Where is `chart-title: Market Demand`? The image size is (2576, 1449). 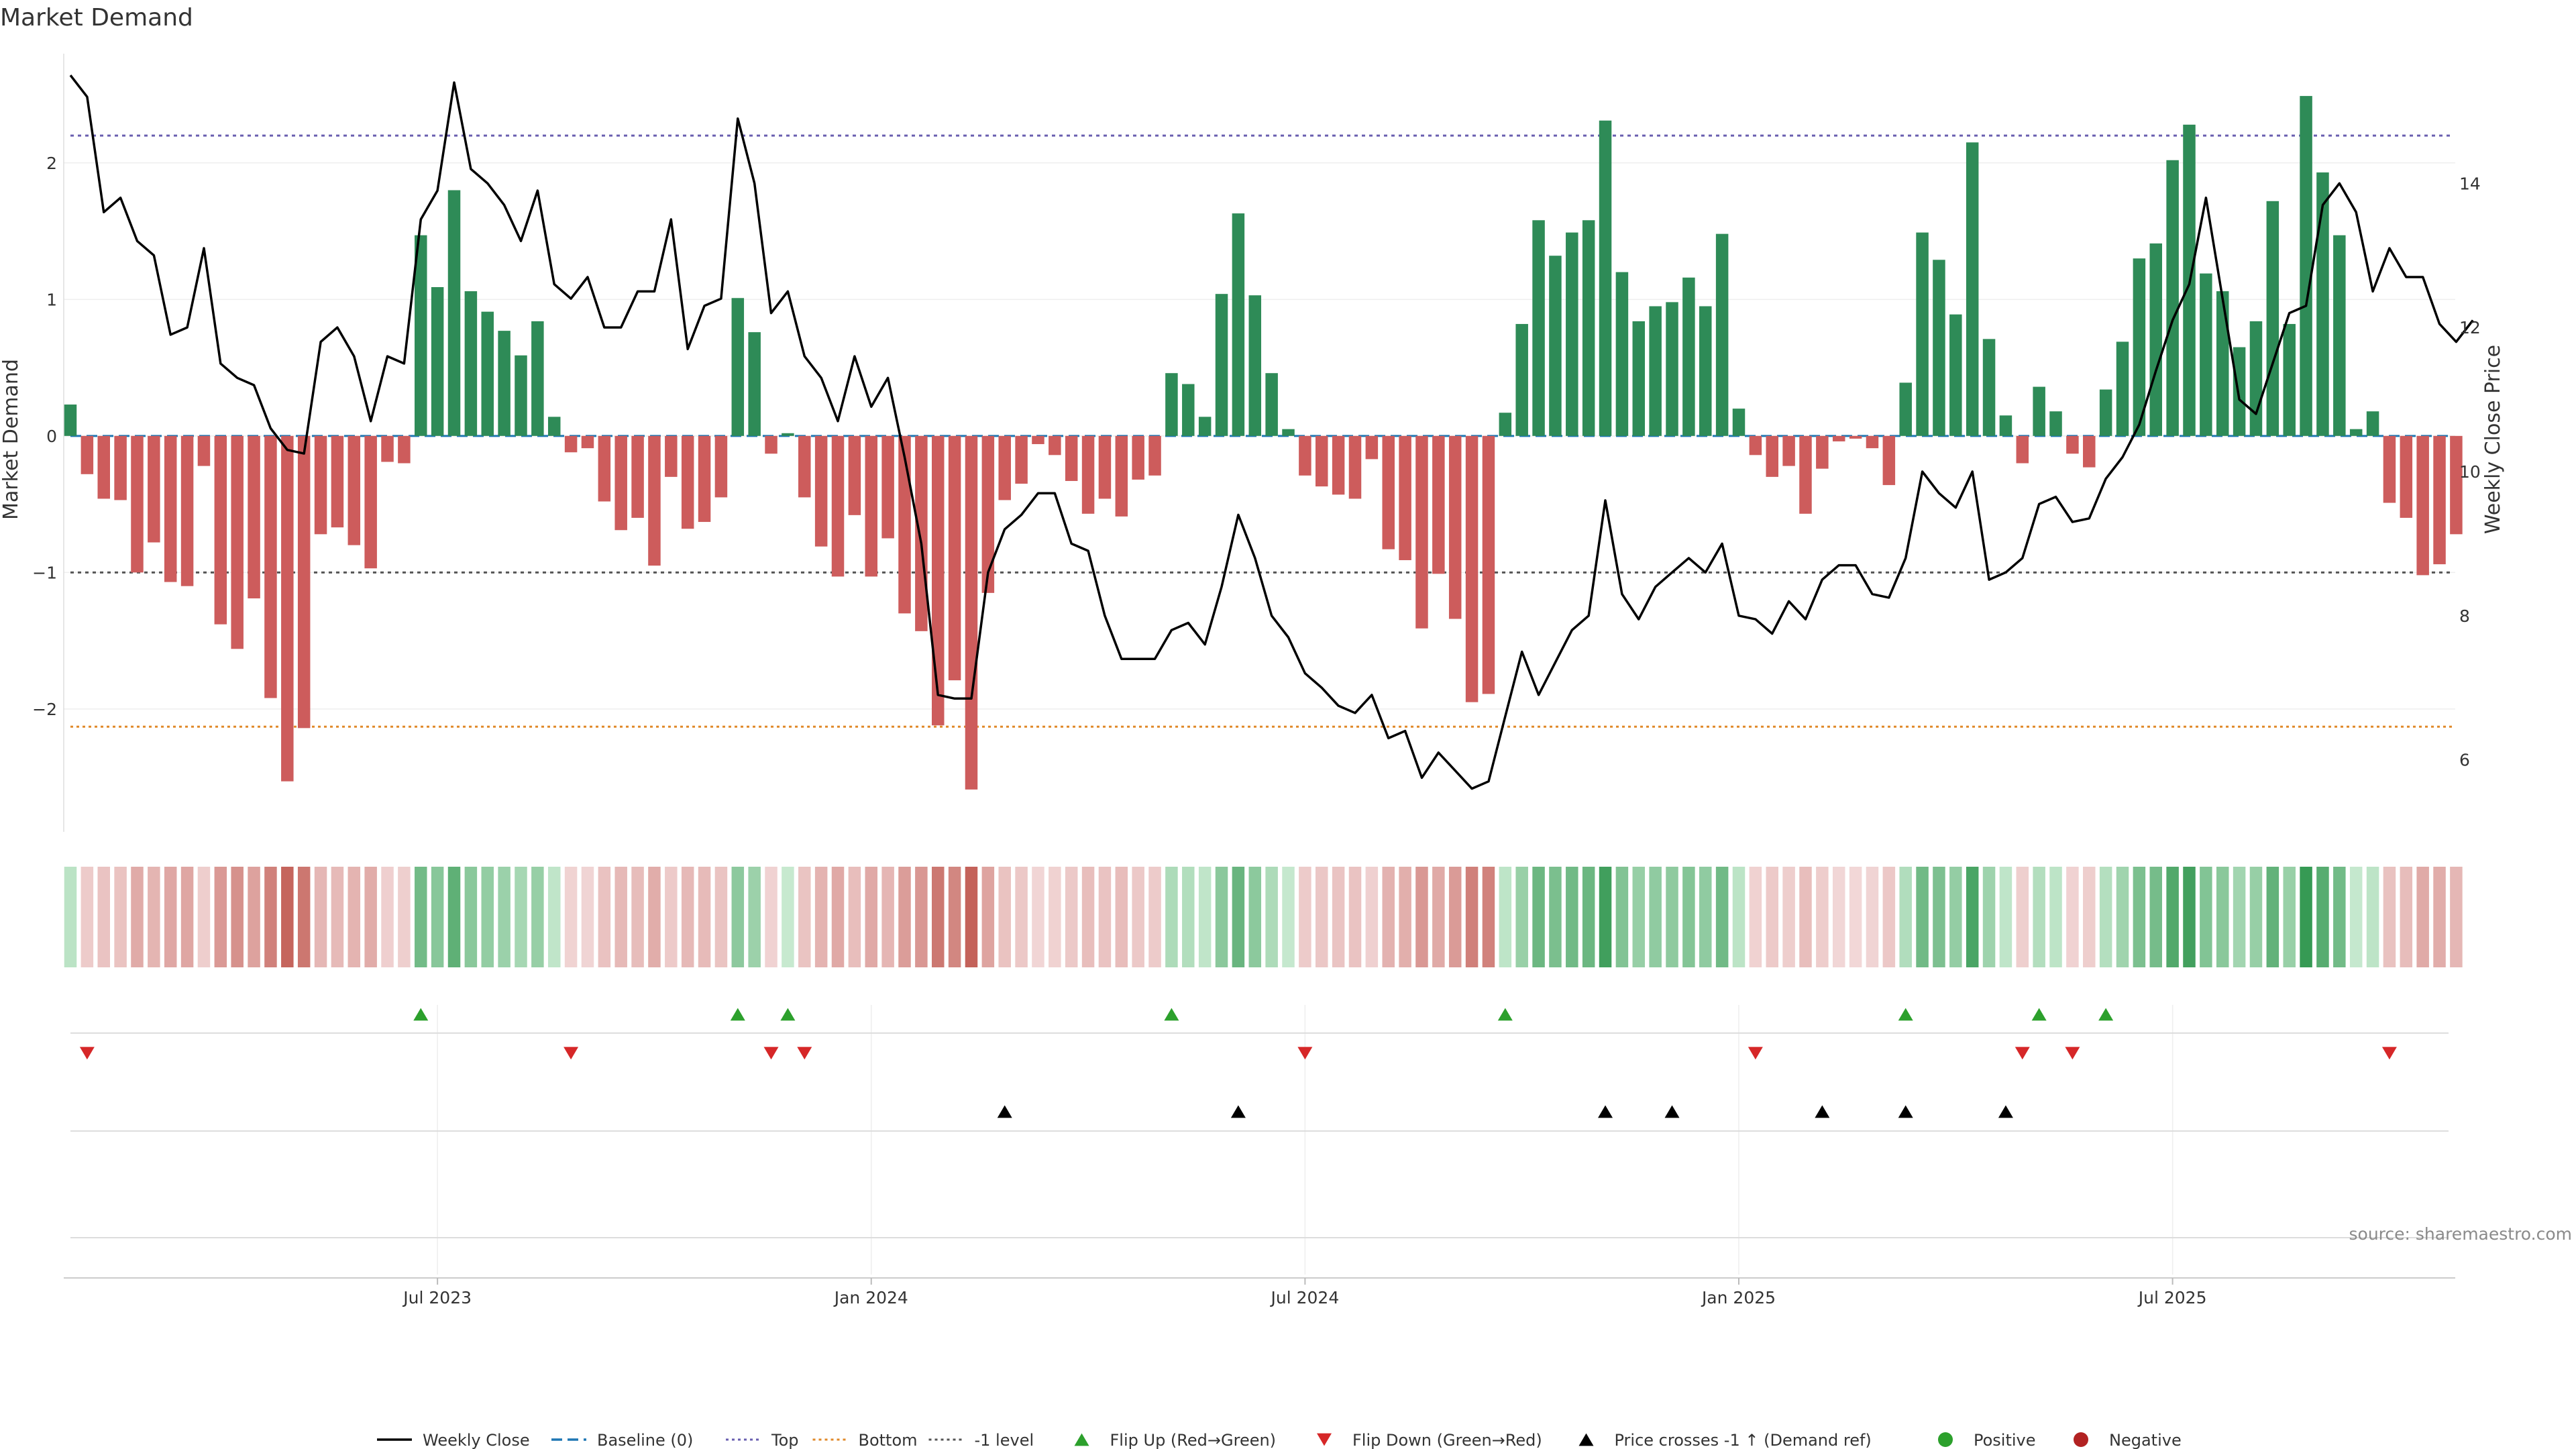
chart-title: Market Demand is located at coordinates (96, 18).